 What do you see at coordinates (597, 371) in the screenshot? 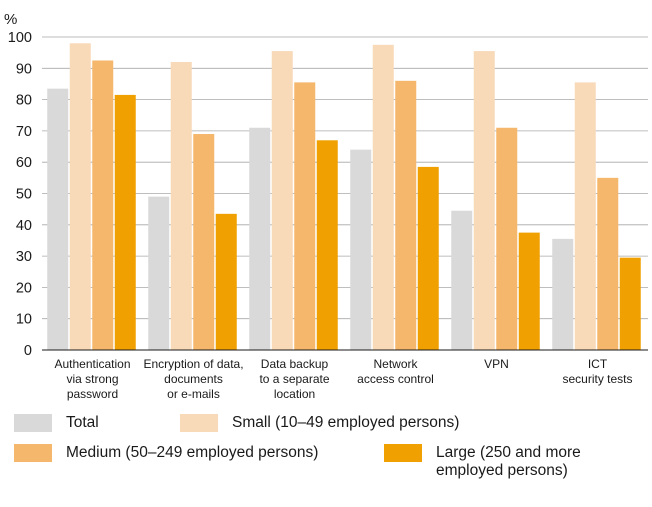
I see `x-category-label: ICT security tests` at bounding box center [597, 371].